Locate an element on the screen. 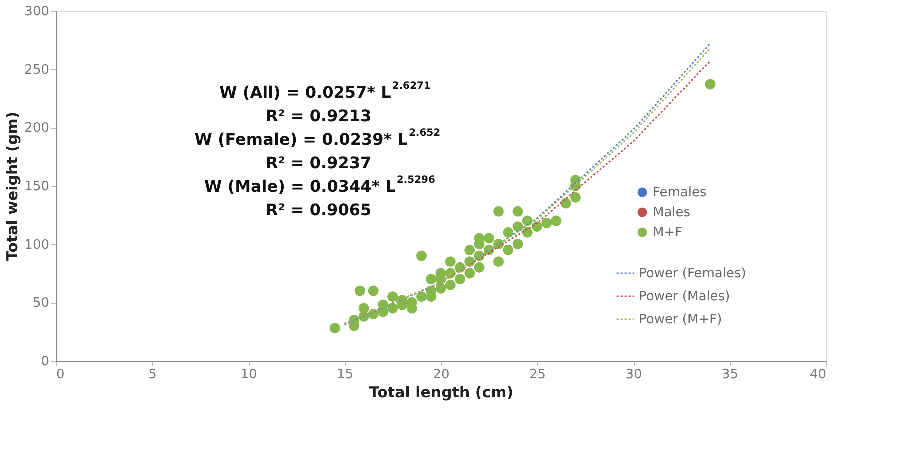 The image size is (913, 467). y-tick-label: 100 is located at coordinates (37, 245).